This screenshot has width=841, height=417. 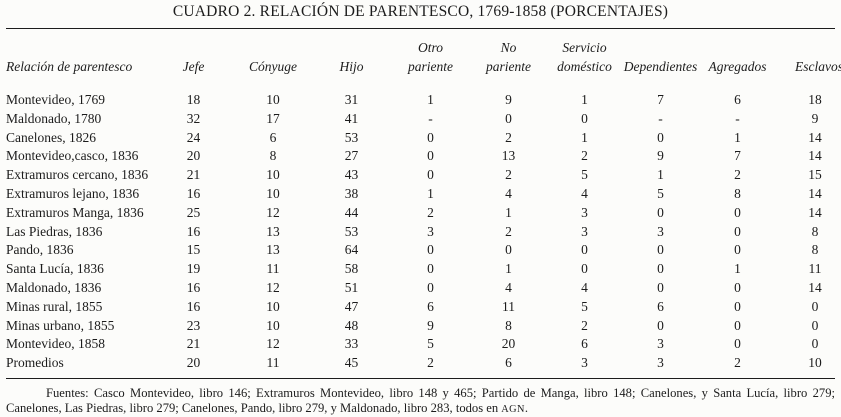 What do you see at coordinates (526, 407) in the screenshot?
I see `footnote-period: .` at bounding box center [526, 407].